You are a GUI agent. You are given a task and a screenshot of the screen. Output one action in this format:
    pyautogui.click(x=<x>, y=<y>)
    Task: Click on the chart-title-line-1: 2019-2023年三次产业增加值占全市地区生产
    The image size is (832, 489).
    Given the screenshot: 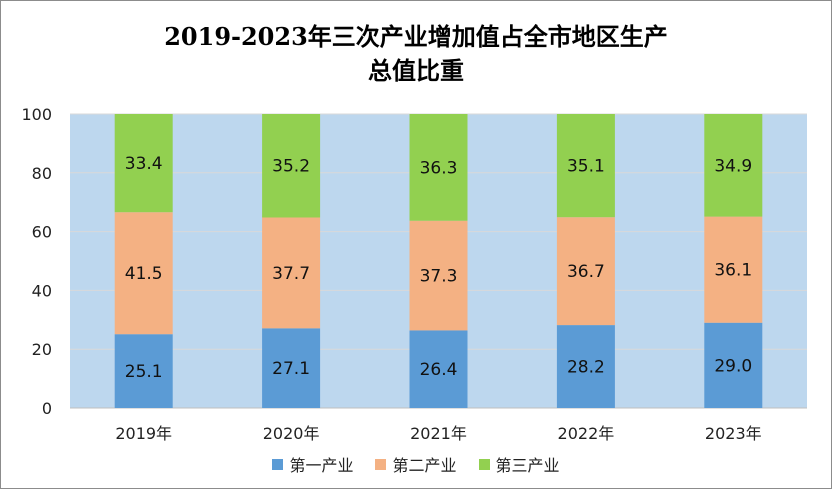 What is the action you would take?
    pyautogui.click(x=416, y=36)
    